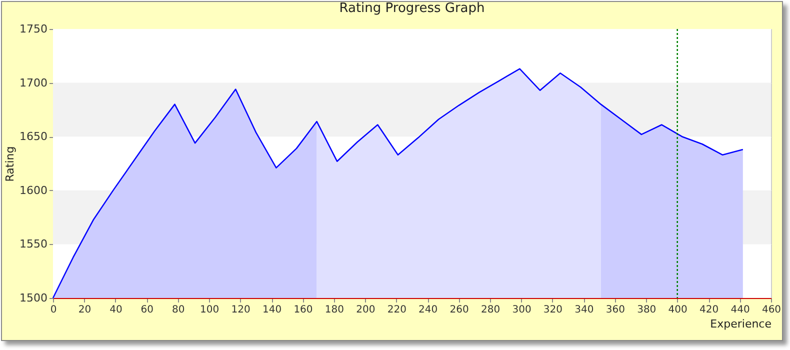 The height and width of the screenshot is (350, 790). What do you see at coordinates (34, 298) in the screenshot?
I see `y-tick-label: 1500` at bounding box center [34, 298].